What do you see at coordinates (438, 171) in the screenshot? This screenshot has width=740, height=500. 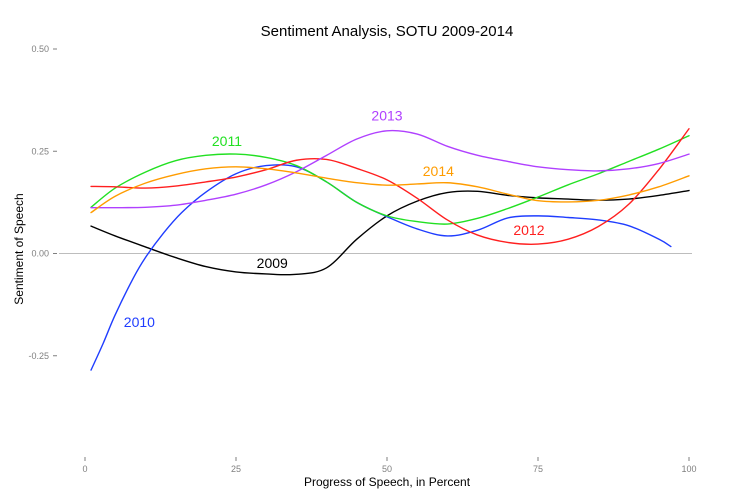 I see `series-label-2014: 2014` at bounding box center [438, 171].